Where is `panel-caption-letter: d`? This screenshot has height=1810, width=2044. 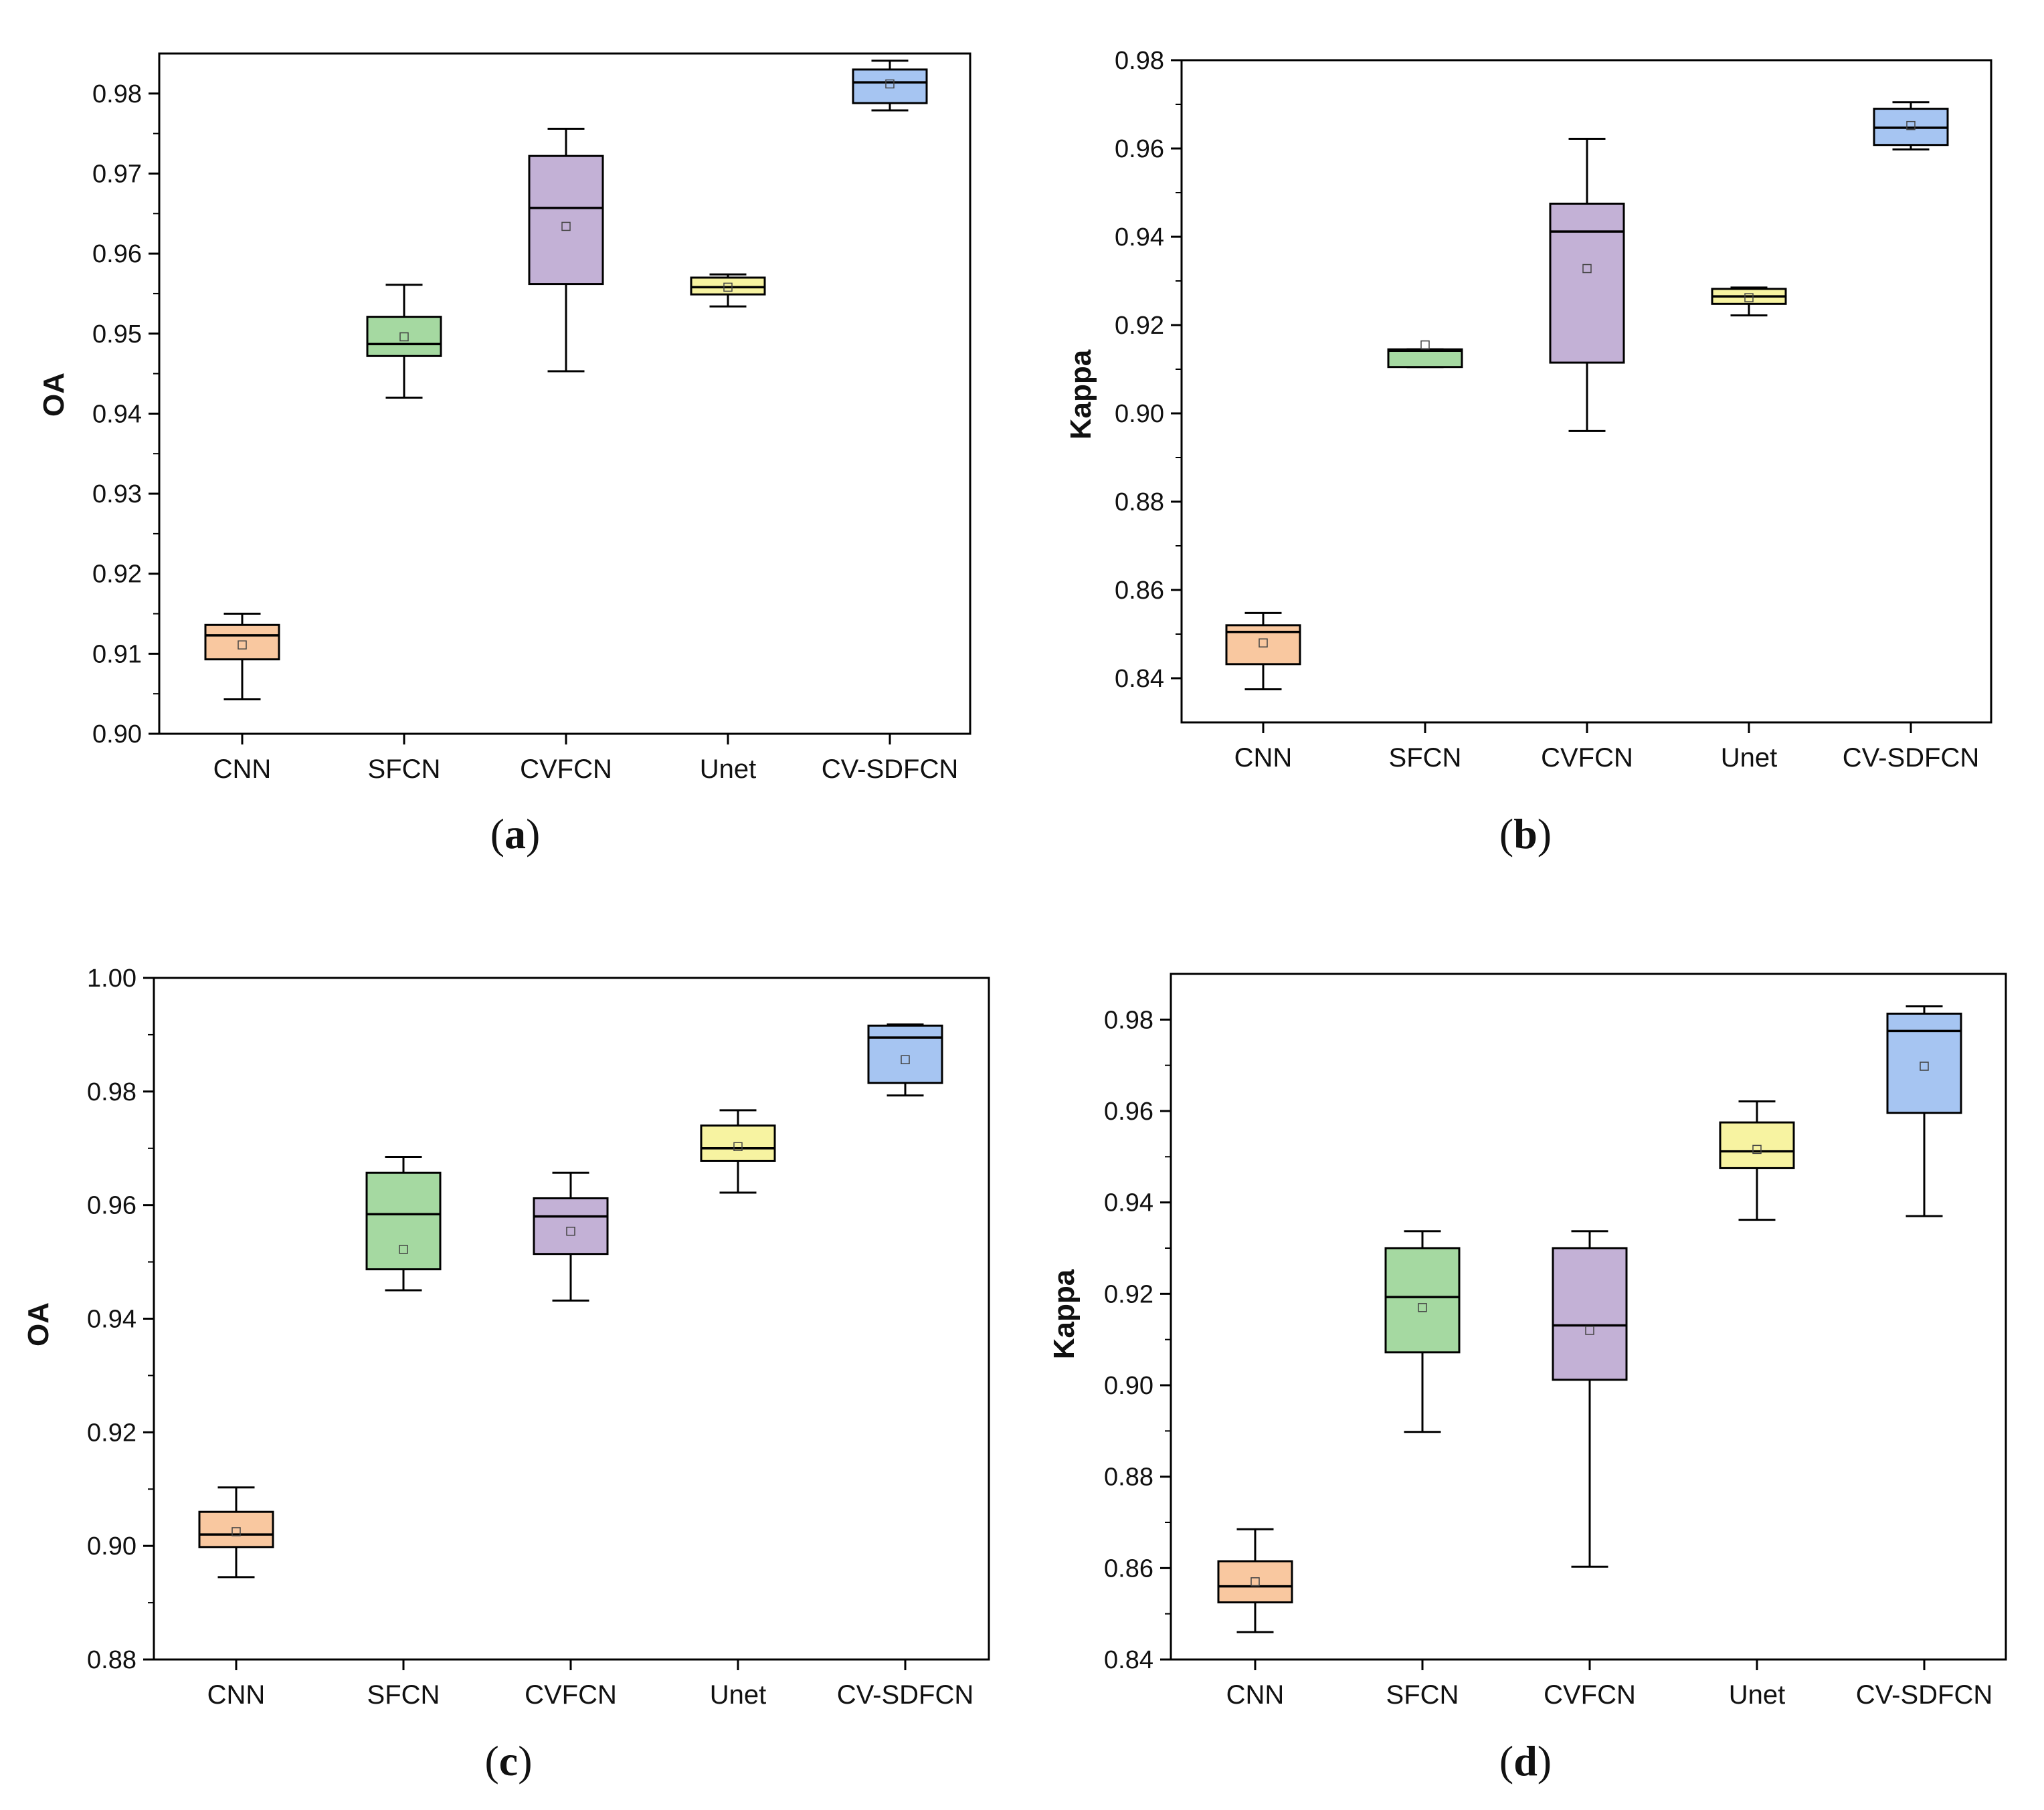
panel-caption-letter: d is located at coordinates (1525, 1761).